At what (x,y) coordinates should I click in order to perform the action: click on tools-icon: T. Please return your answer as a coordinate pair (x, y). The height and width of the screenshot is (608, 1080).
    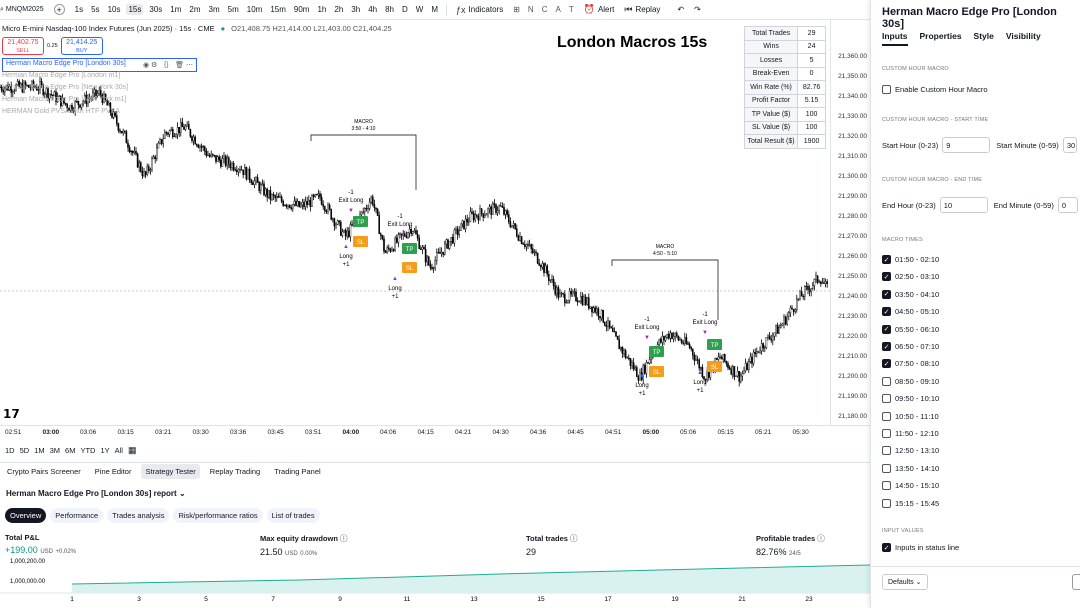
    Looking at the image, I should click on (571, 9).